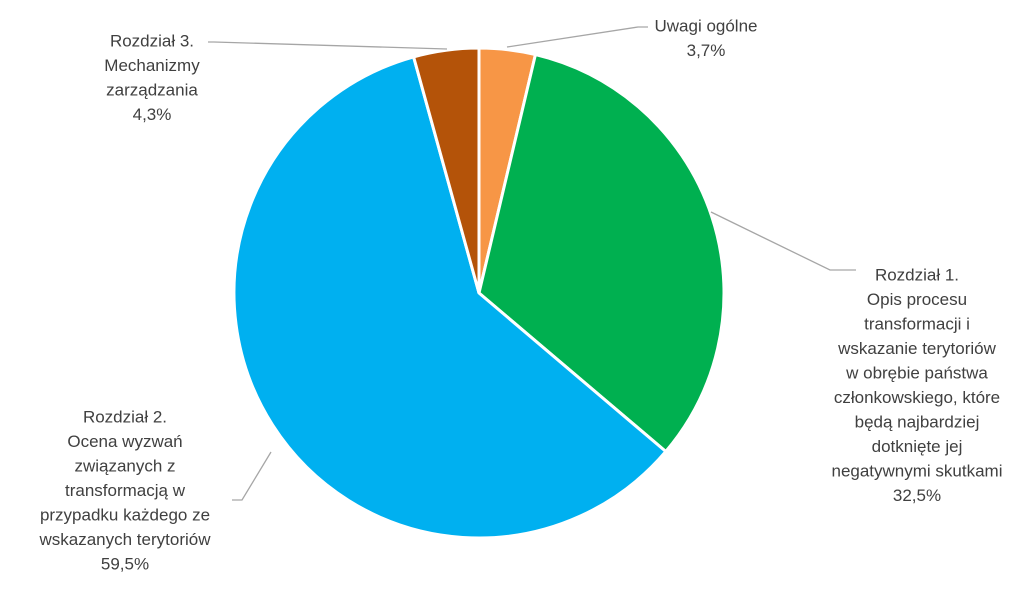 This screenshot has height=599, width=1032. What do you see at coordinates (917, 274) in the screenshot?
I see `slice-label-line: Rozdział 1.` at bounding box center [917, 274].